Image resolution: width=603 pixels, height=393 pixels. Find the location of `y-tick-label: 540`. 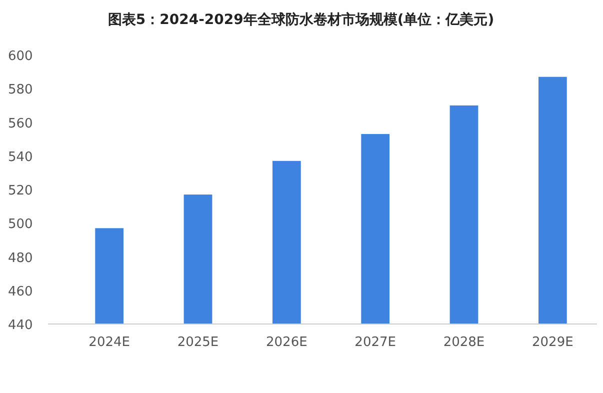

y-tick-label: 540 is located at coordinates (20, 157).